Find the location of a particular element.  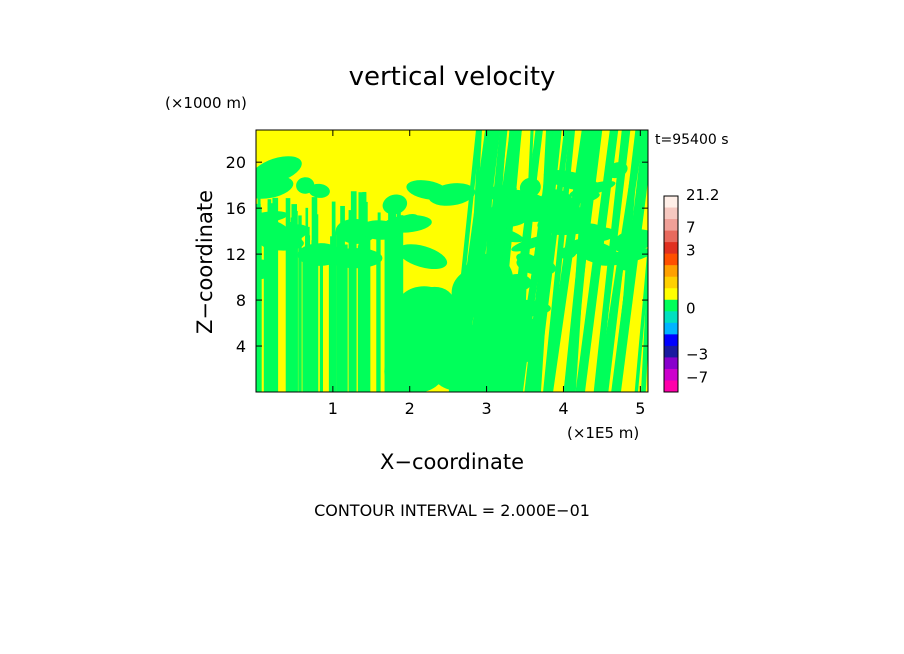

y-tick-label: 12 is located at coordinates (236, 254).